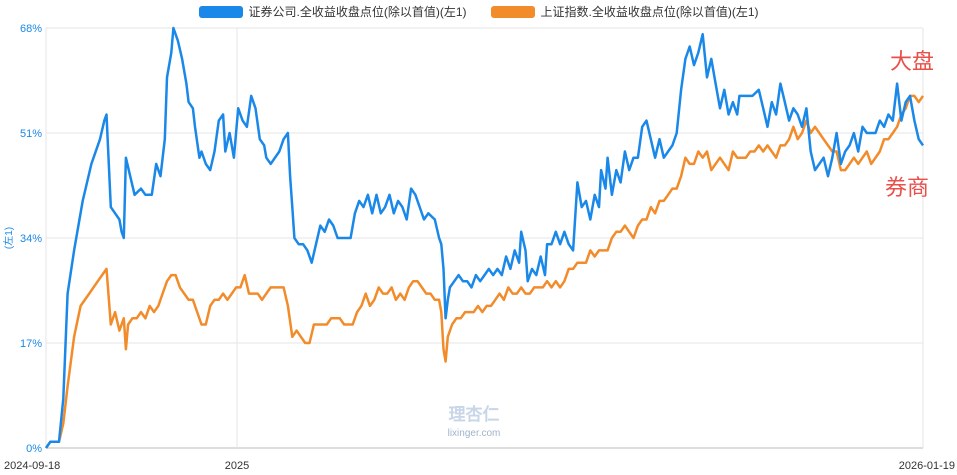  Describe the element at coordinates (927, 466) in the screenshot. I see `x-tick-label: 2026-01-19` at that location.